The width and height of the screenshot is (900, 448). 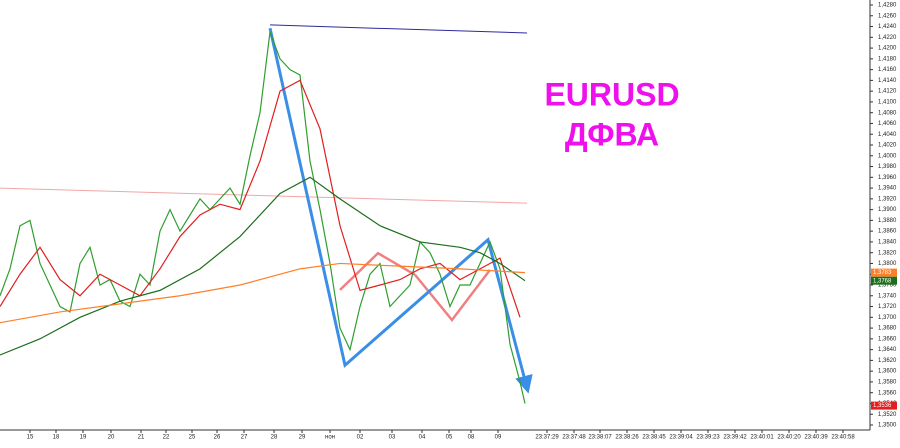 What do you see at coordinates (735, 438) in the screenshot?
I see `x-tick-label: 23:39:42` at bounding box center [735, 438].